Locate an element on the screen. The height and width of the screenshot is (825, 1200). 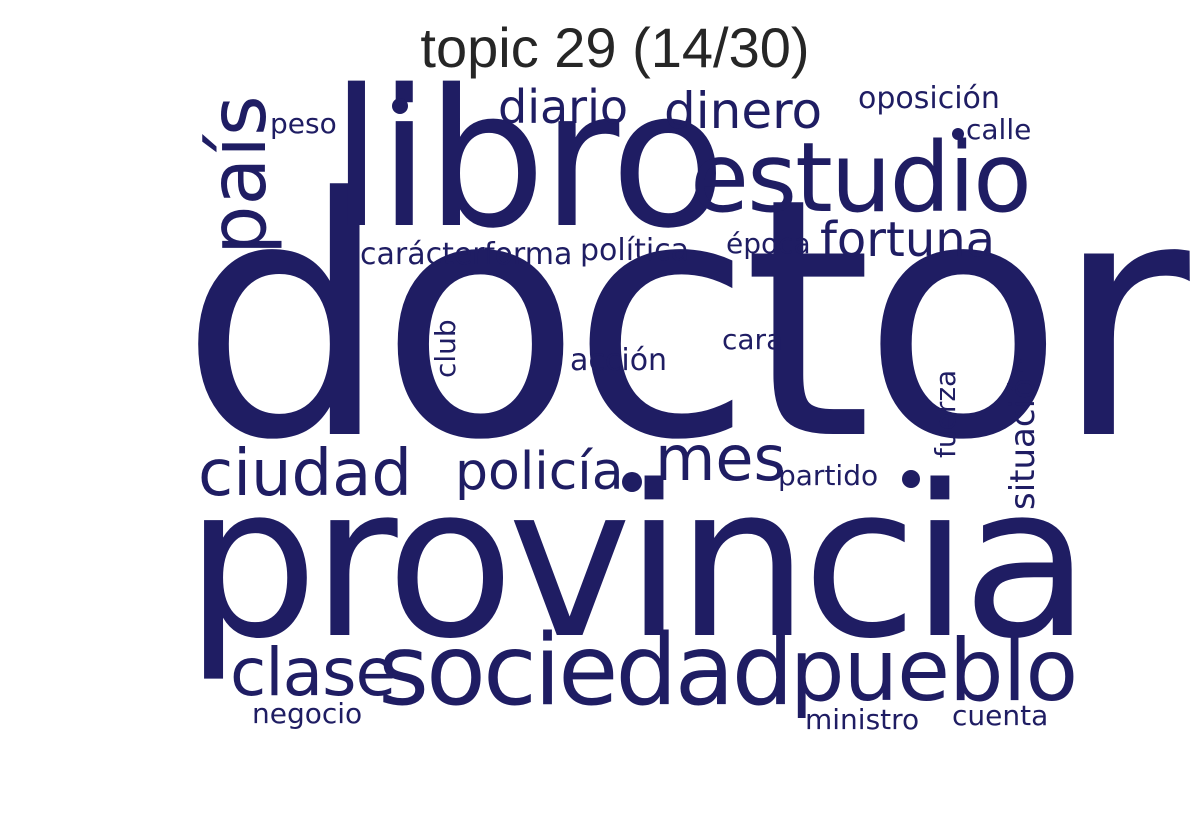
word-clase: clase is located at coordinates (313, 672).